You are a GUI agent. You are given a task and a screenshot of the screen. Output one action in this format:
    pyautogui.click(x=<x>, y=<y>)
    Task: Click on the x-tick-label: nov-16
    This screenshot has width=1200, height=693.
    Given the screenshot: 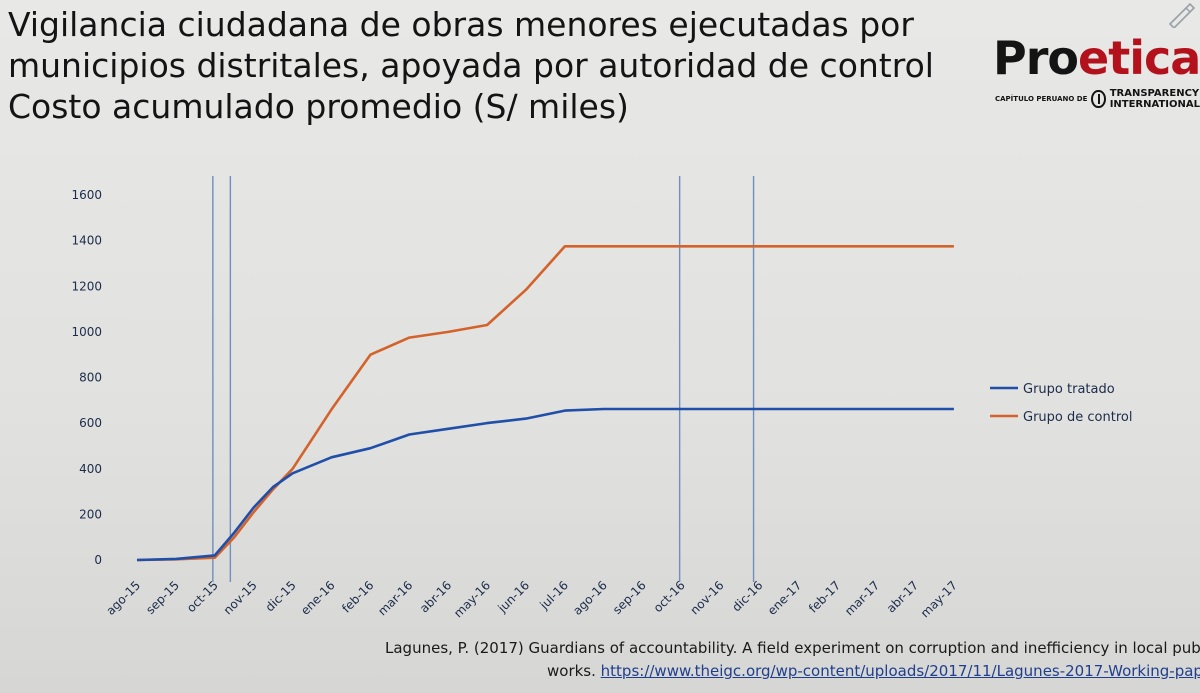 What is the action you would take?
    pyautogui.click(x=706, y=597)
    